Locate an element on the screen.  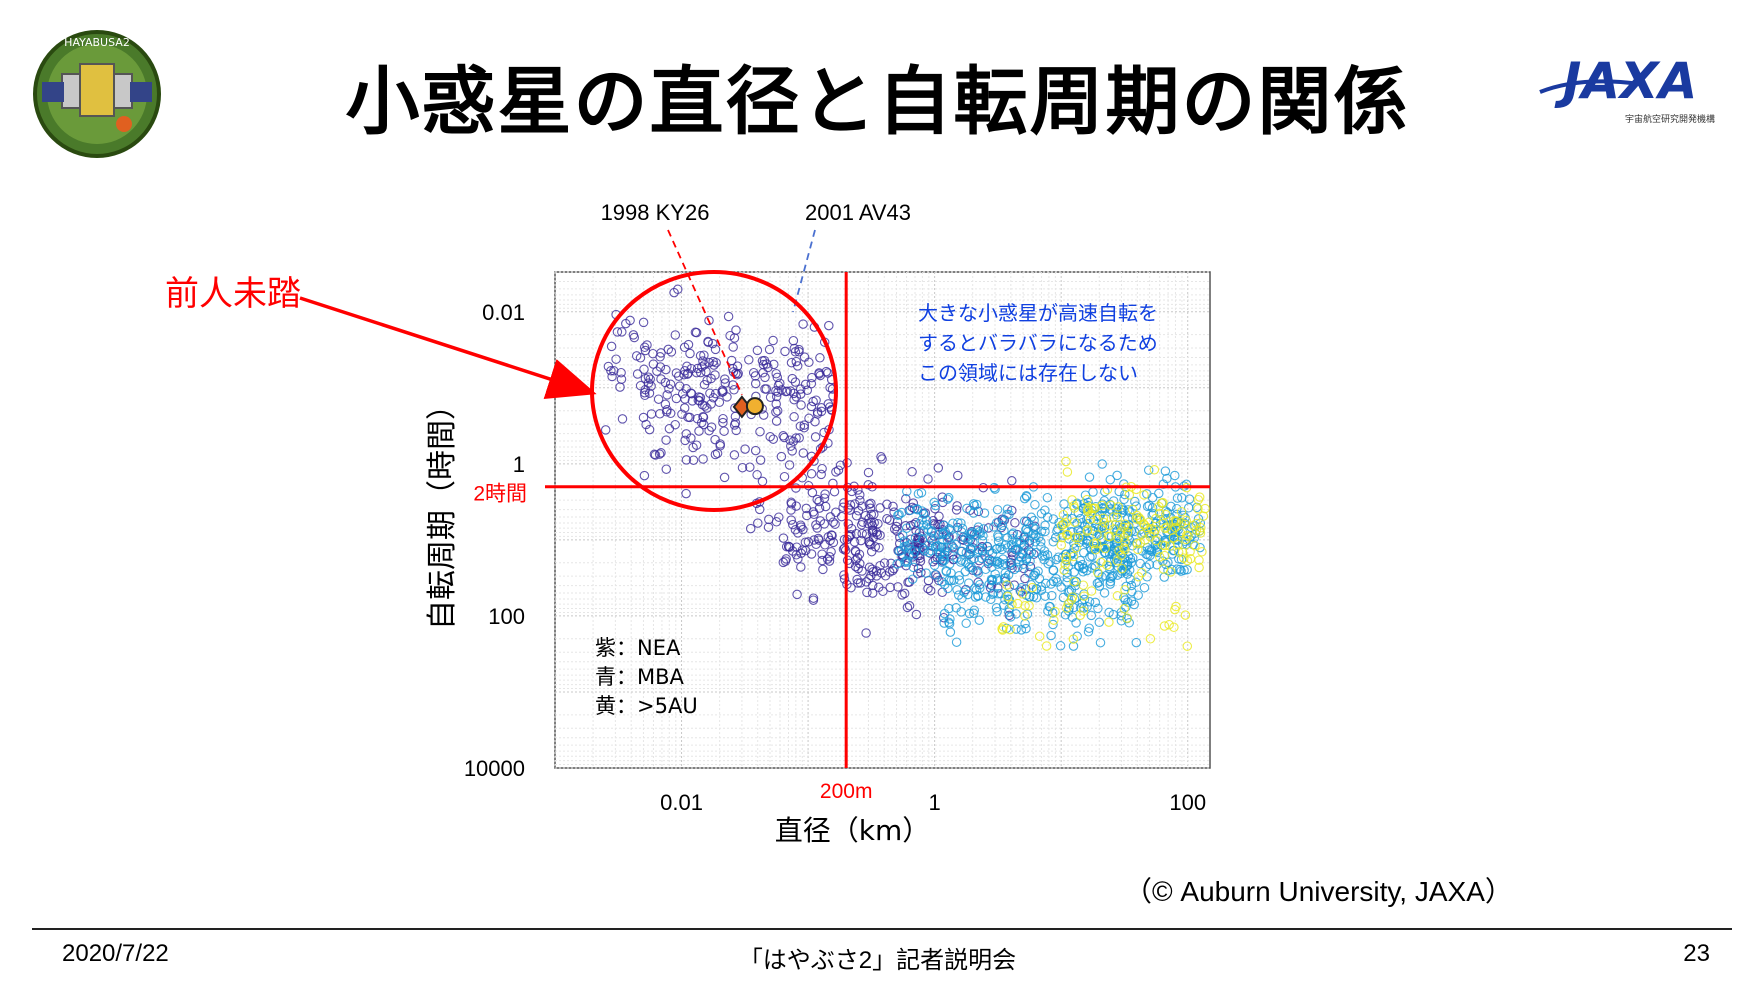
series-nea is located at coordinates (820, 461).